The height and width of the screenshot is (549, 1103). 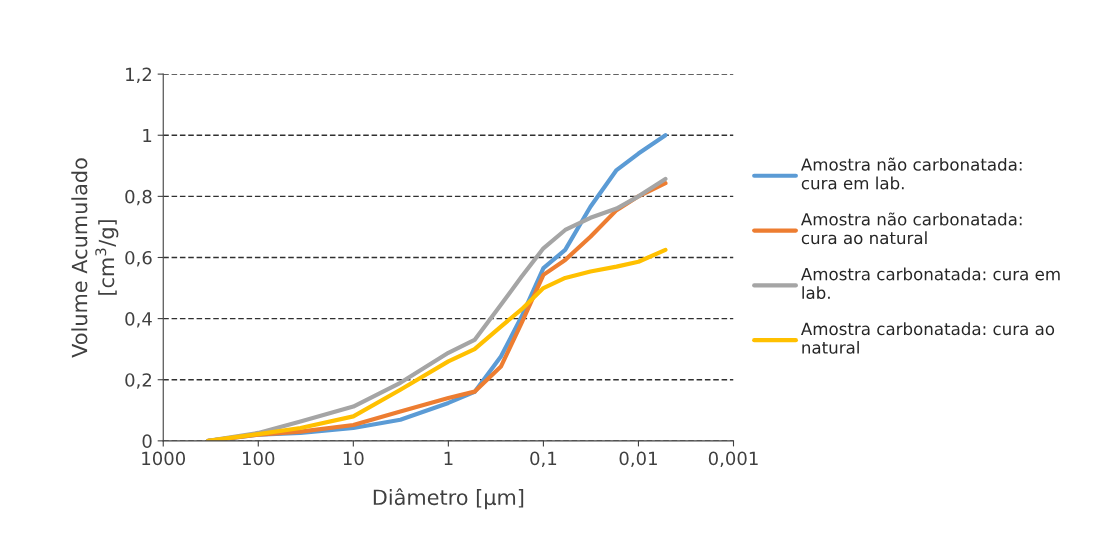 I want to click on y-tick-label: 1, so click(x=147, y=135).